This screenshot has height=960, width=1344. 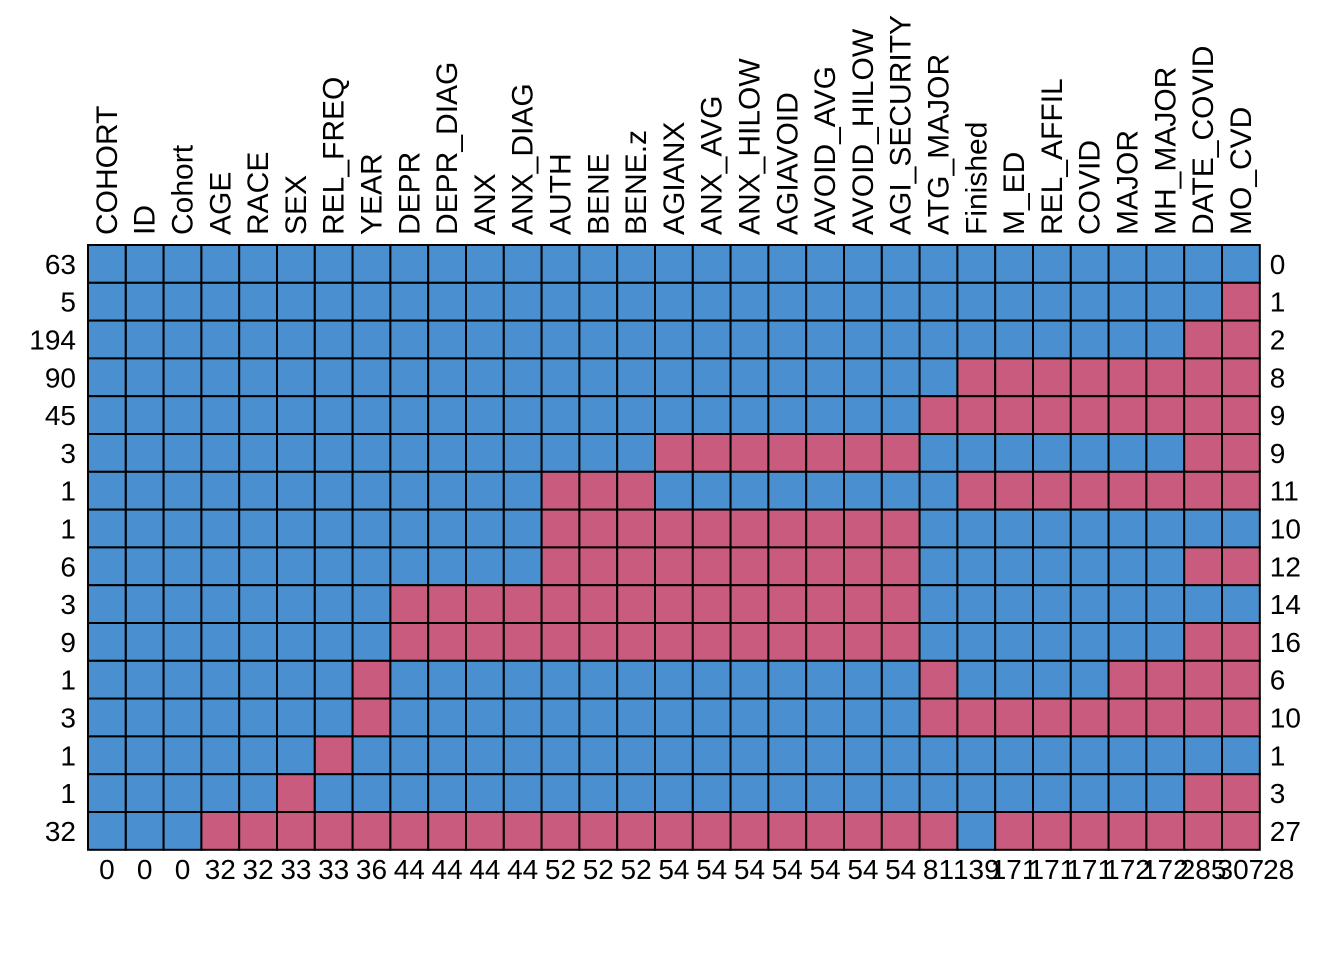 I want to click on row-missing-label: 3, so click(x=1278, y=793).